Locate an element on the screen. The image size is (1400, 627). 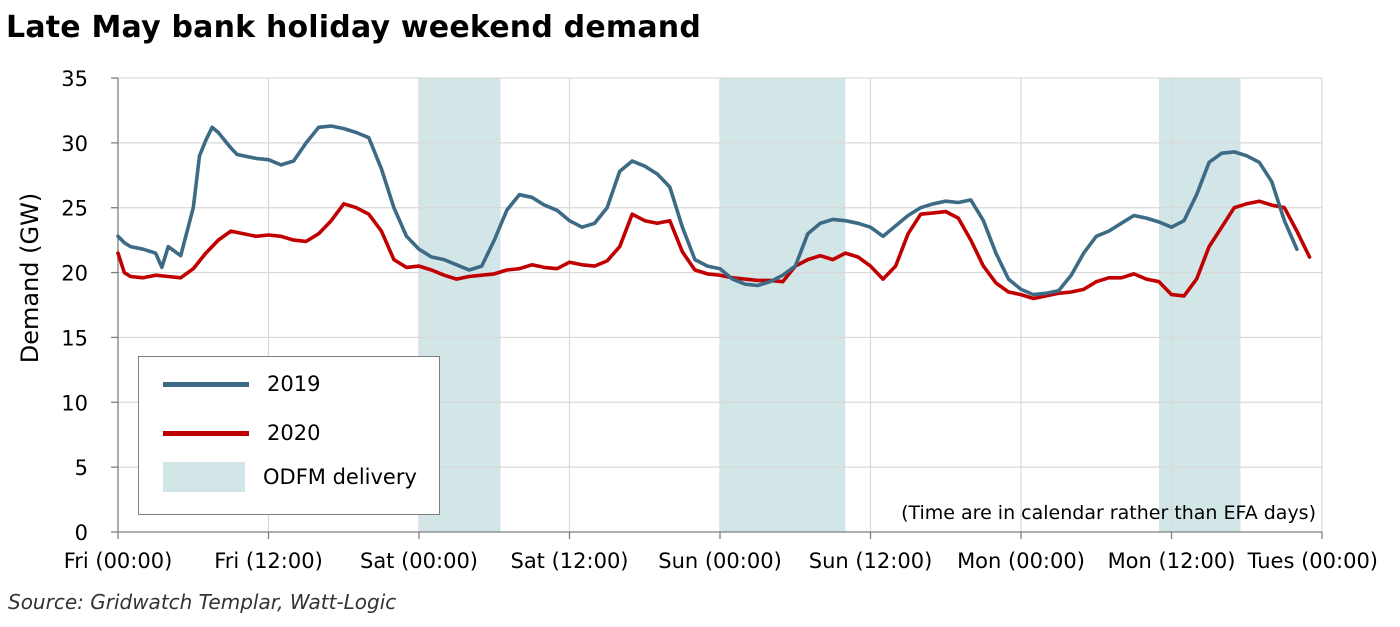
x-tick-label: Sun (00:00) is located at coordinates (720, 561).